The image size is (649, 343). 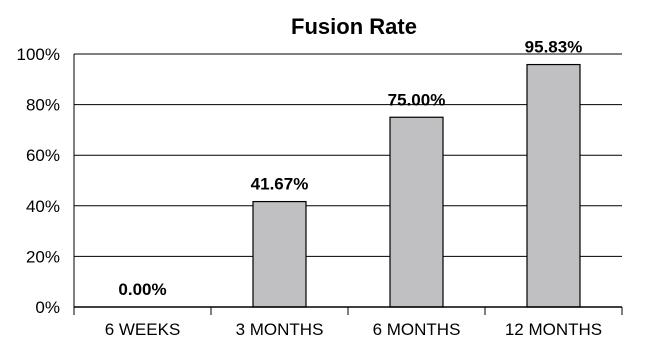 What do you see at coordinates (43, 206) in the screenshot?
I see `y-tick-label: 40%` at bounding box center [43, 206].